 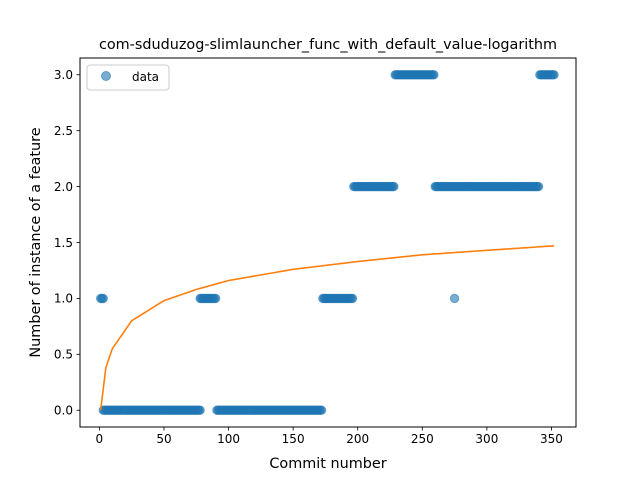 What do you see at coordinates (63, 187) in the screenshot?
I see `y-tick-label: 2.0` at bounding box center [63, 187].